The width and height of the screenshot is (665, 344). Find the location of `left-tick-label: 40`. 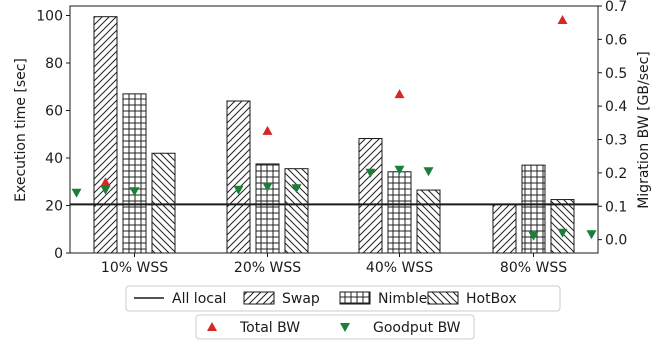

left-tick-label: 40 is located at coordinates (54, 159).